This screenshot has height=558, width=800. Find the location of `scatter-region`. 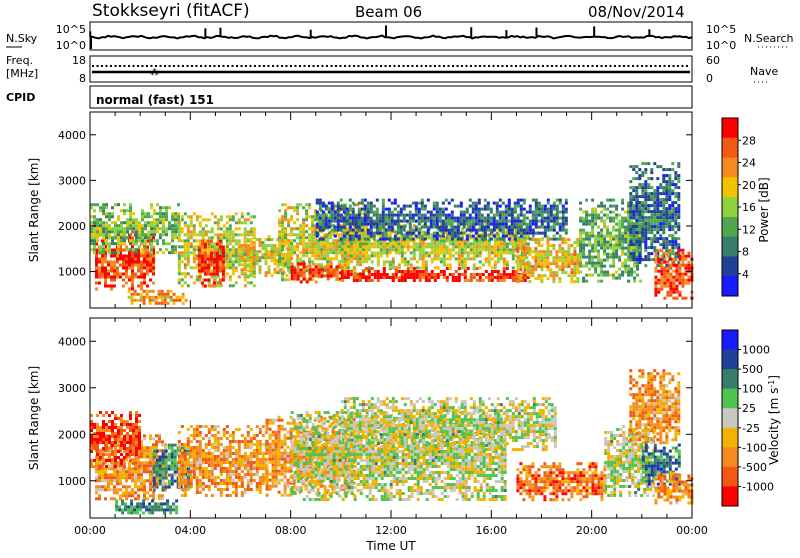

scatter-region is located at coordinates (316, 272).